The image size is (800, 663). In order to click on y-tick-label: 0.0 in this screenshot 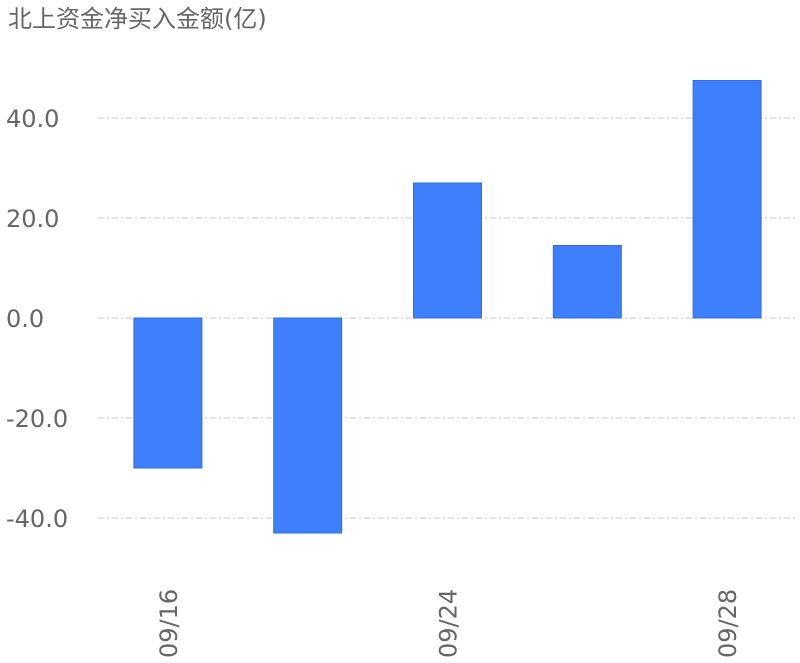, I will do `click(25, 319)`.